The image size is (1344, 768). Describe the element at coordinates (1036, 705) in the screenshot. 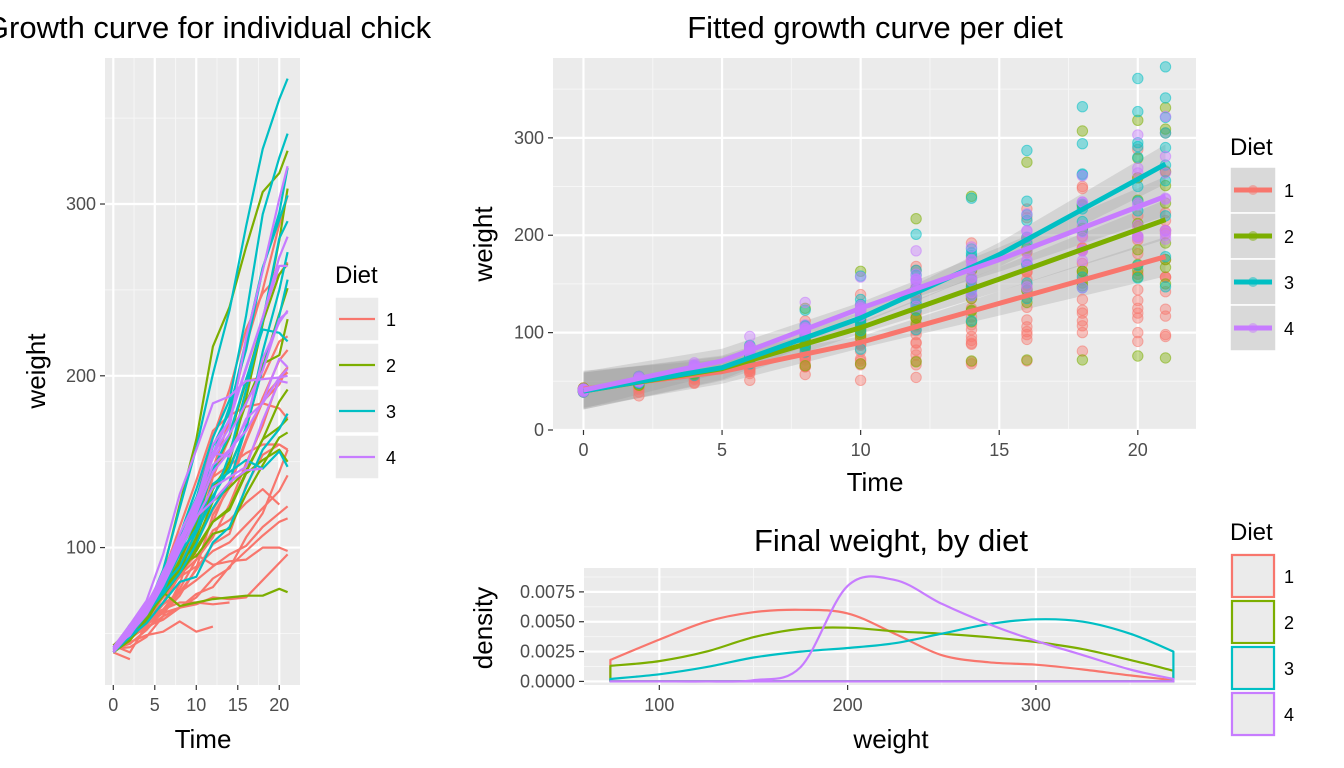

I see `x-tick-label: 300` at that location.